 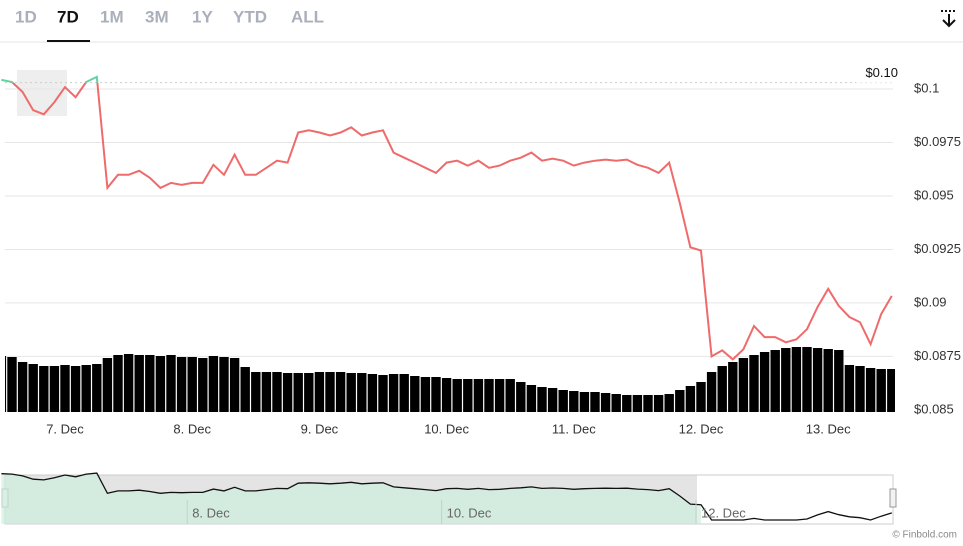 I want to click on reference-label-bg, so click(x=878, y=73).